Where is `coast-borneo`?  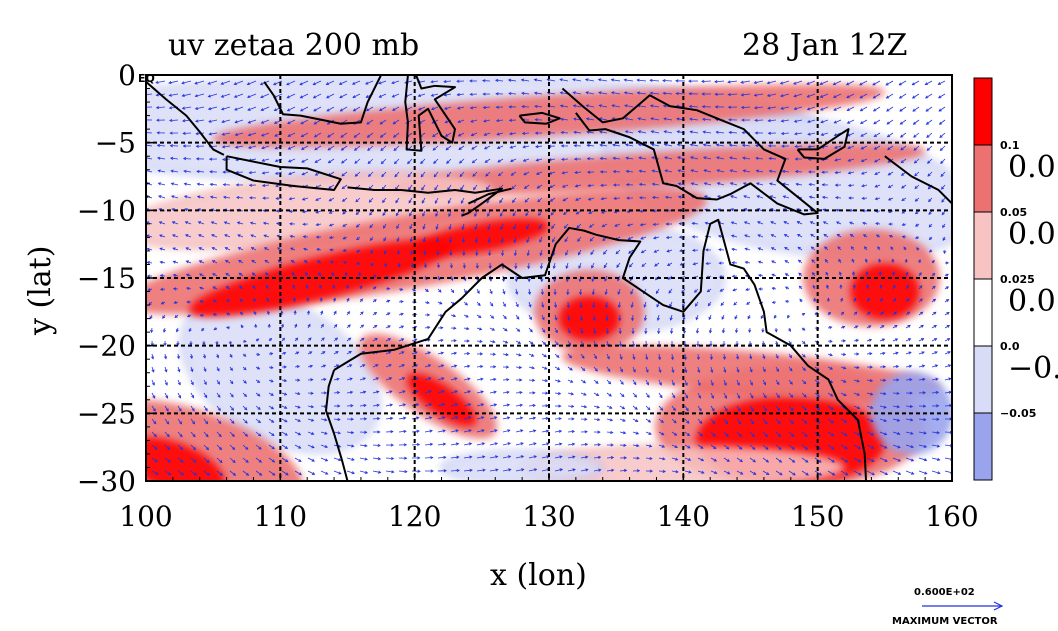 coast-borneo is located at coordinates (322, 100).